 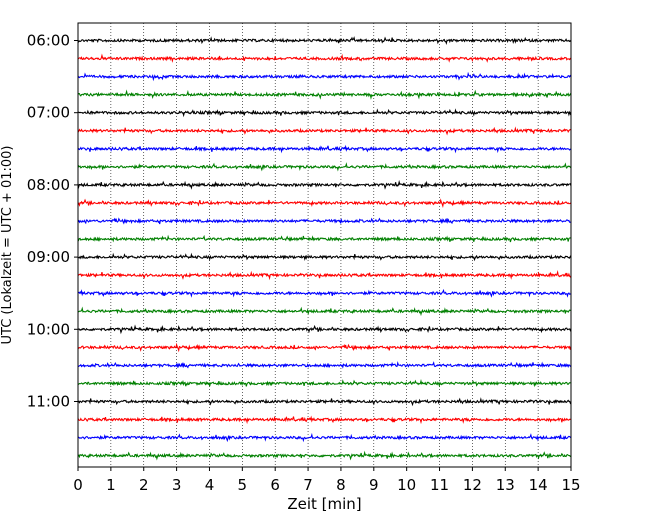 What do you see at coordinates (243, 485) in the screenshot?
I see `x-tick-label-5: 5` at bounding box center [243, 485].